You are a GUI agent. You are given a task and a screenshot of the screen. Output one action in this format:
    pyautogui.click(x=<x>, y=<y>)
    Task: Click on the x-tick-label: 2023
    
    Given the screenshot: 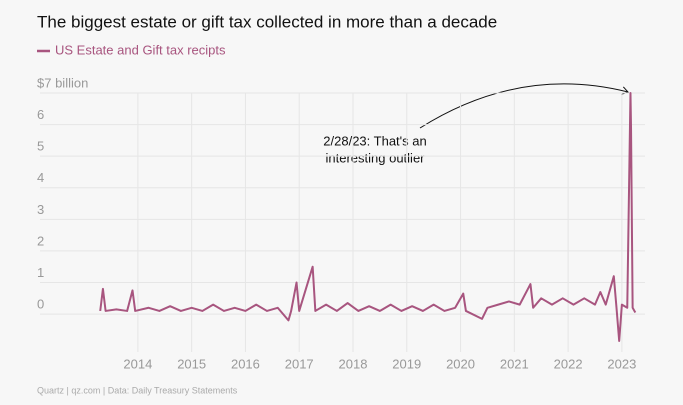 What is the action you would take?
    pyautogui.click(x=621, y=363)
    